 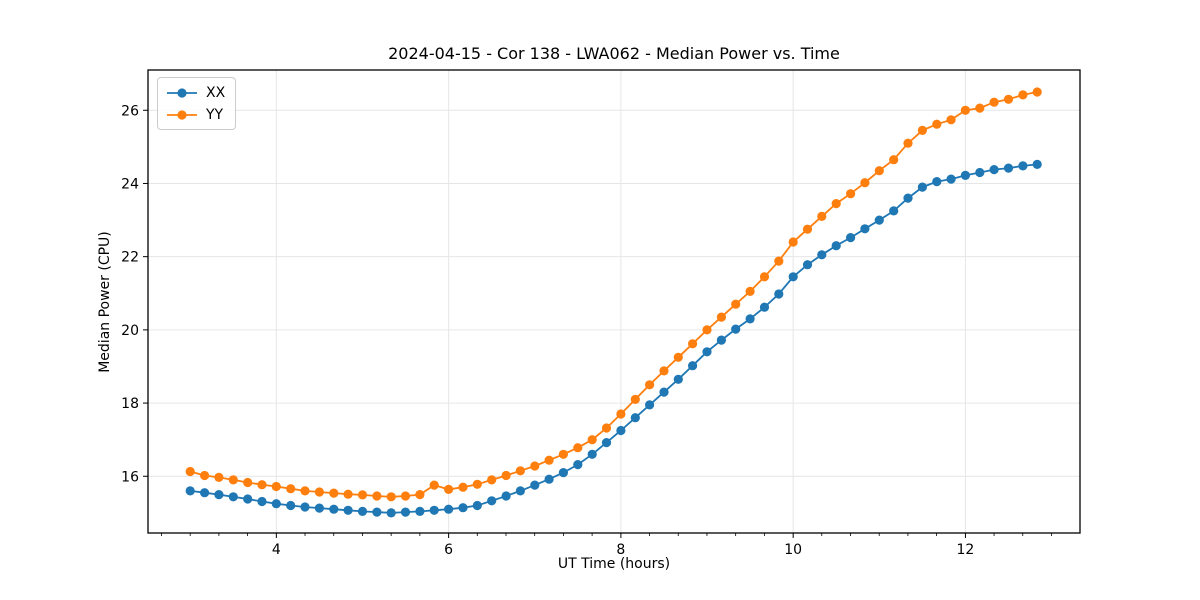 I want to click on y-tick-label-16: 16, so click(x=130, y=477).